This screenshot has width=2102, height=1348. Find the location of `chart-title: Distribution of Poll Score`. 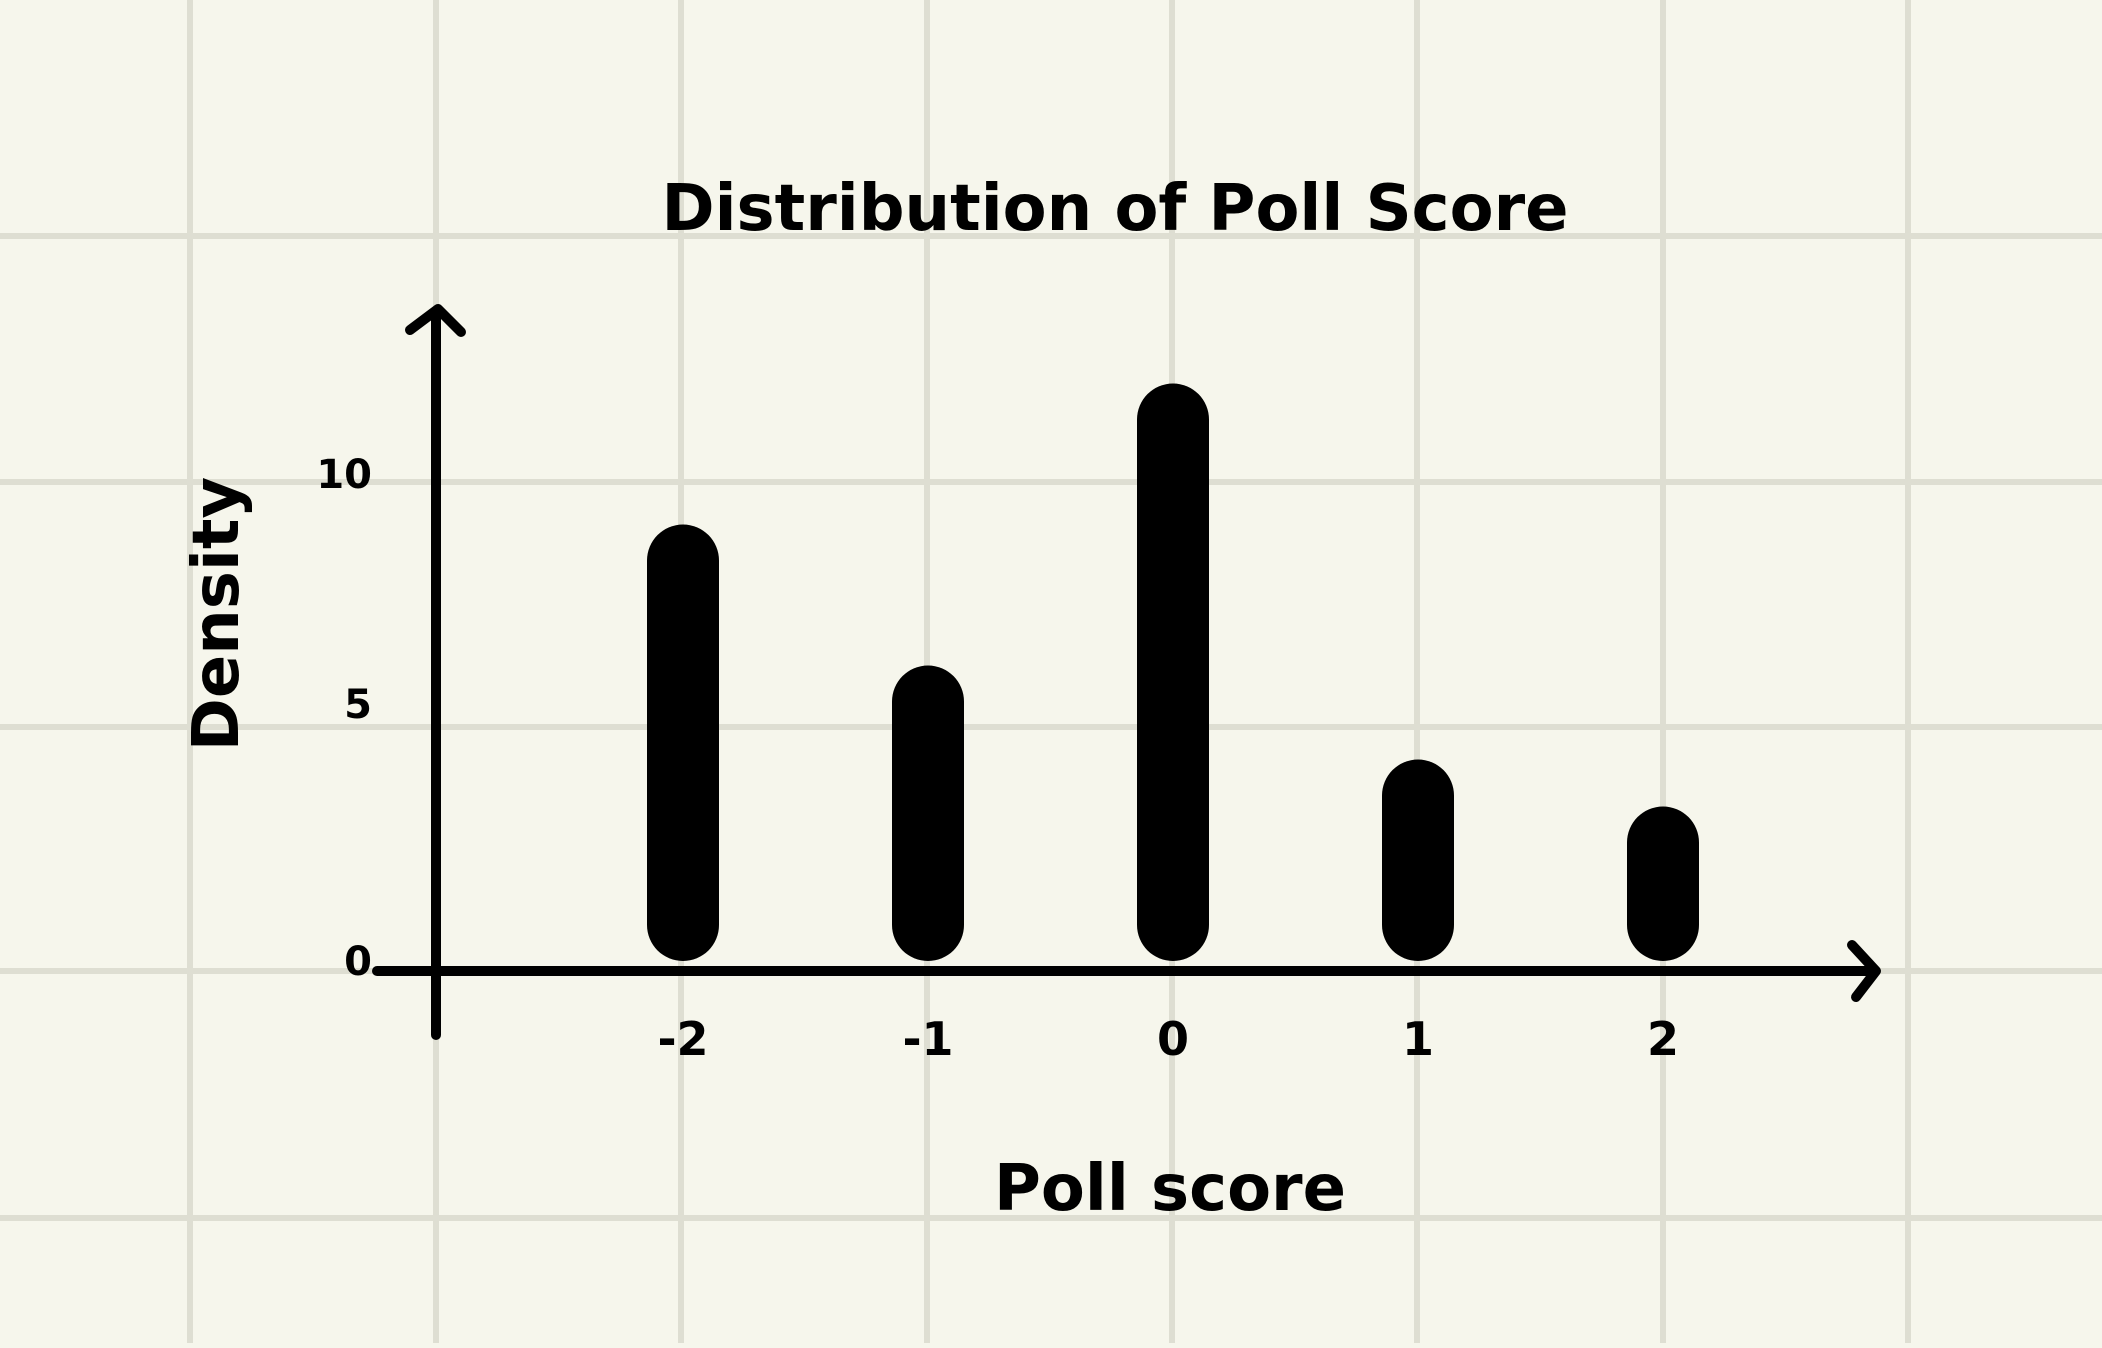

chart-title: Distribution of Poll Score is located at coordinates (1114, 209).